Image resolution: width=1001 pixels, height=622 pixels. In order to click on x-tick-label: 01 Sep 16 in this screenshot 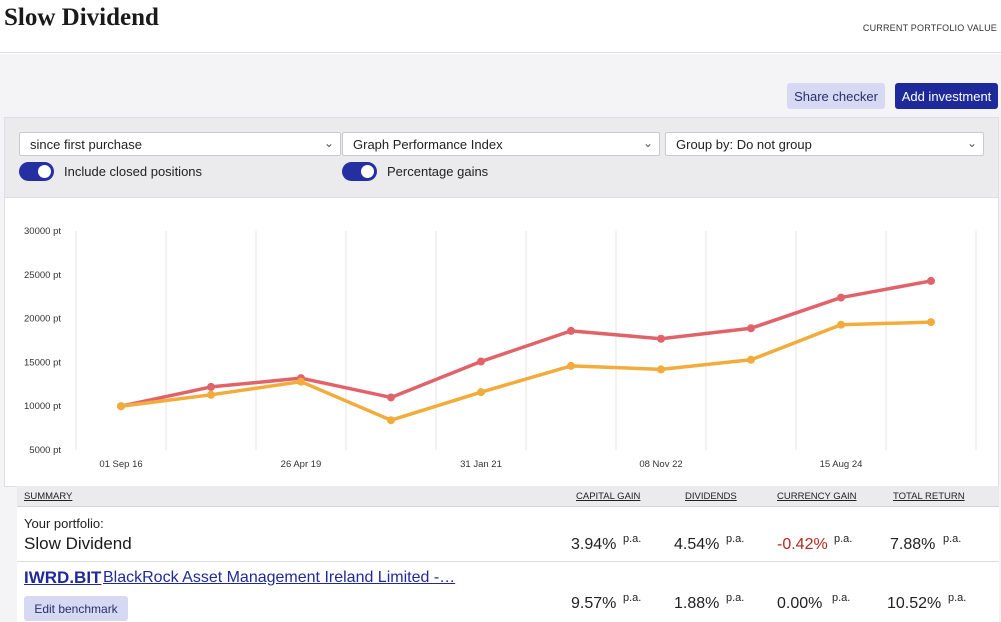, I will do `click(120, 464)`.